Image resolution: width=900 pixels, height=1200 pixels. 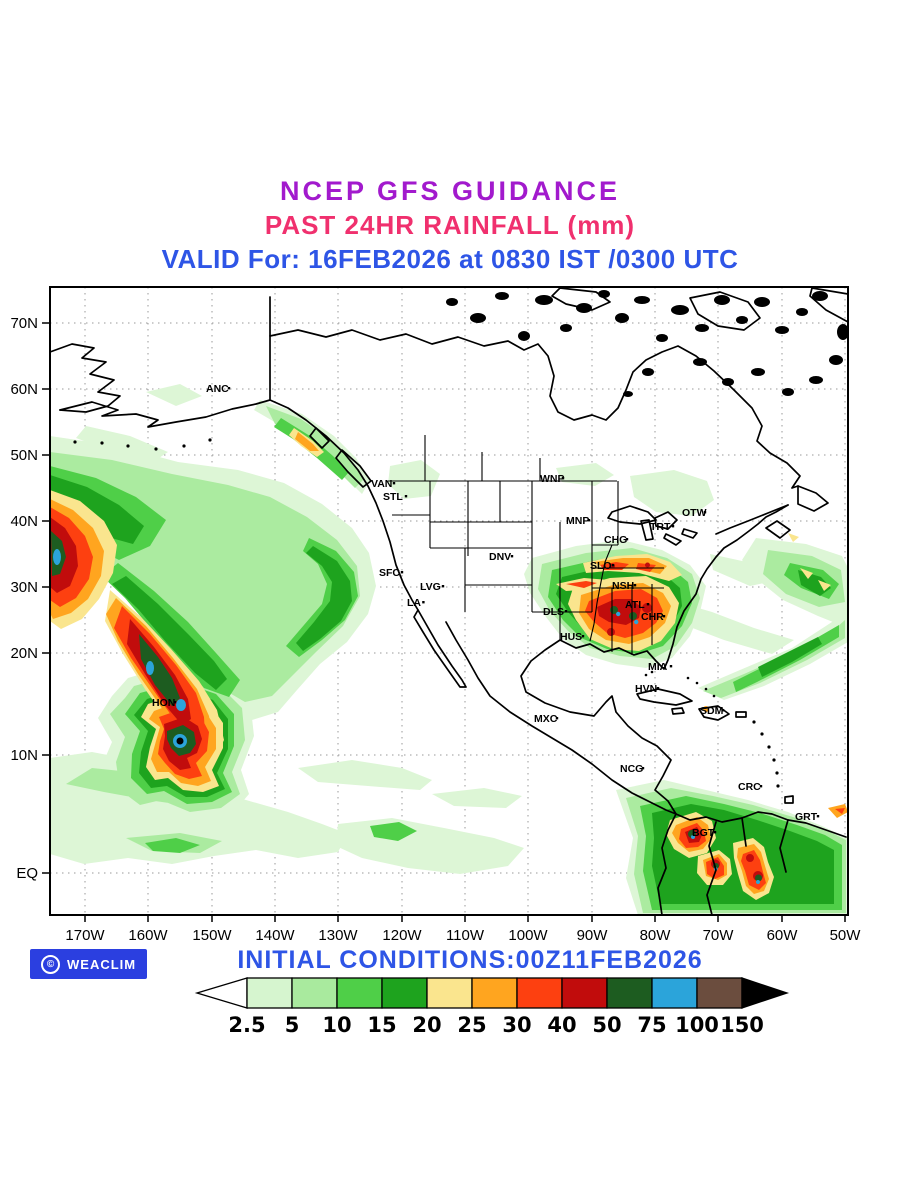 What do you see at coordinates (719, 935) in the screenshot?
I see `lon-label: 70W` at bounding box center [719, 935].